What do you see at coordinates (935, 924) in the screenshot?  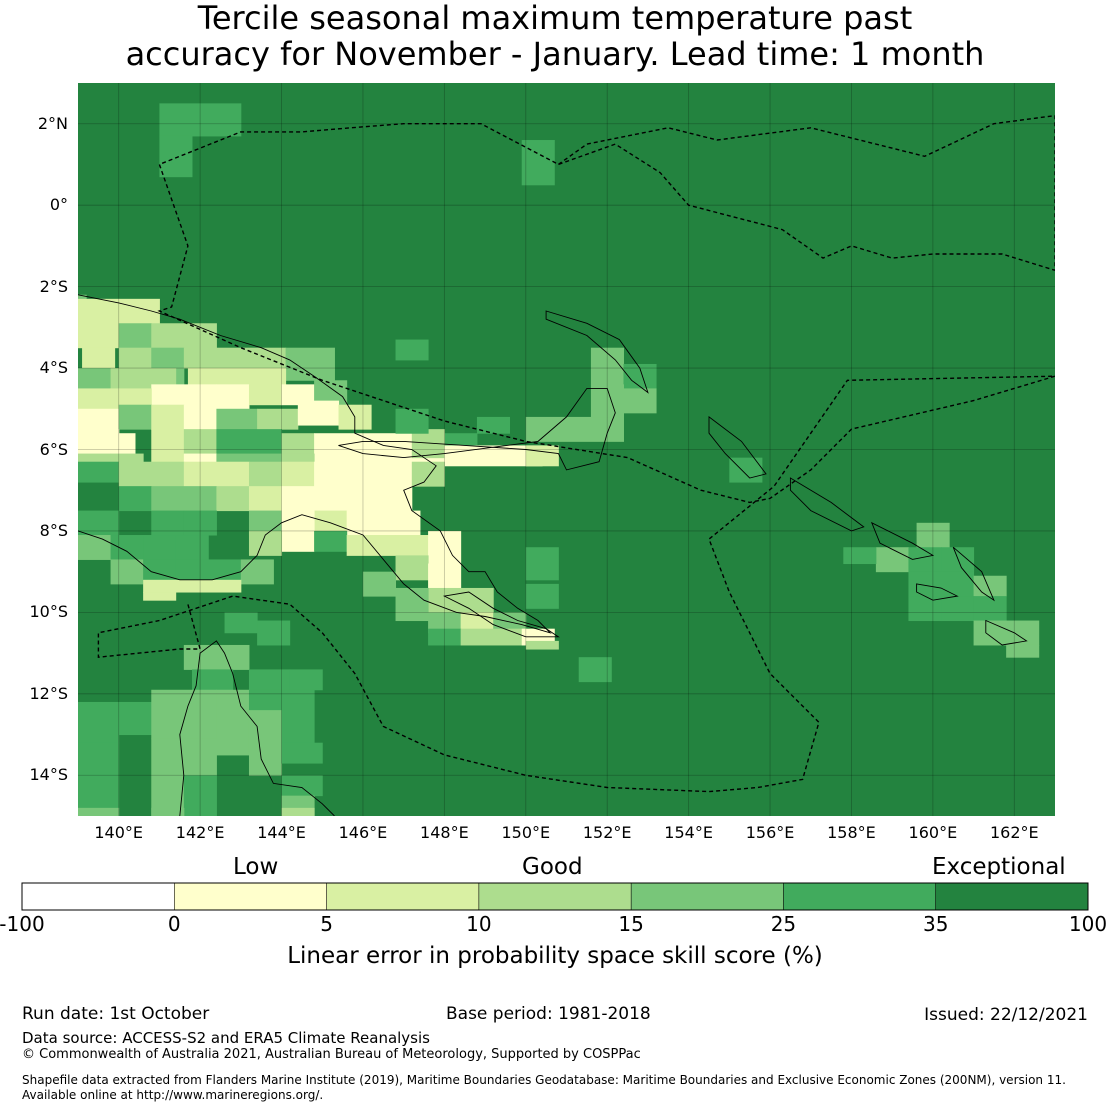 I see `colorbar-tick-label: 35` at bounding box center [935, 924].